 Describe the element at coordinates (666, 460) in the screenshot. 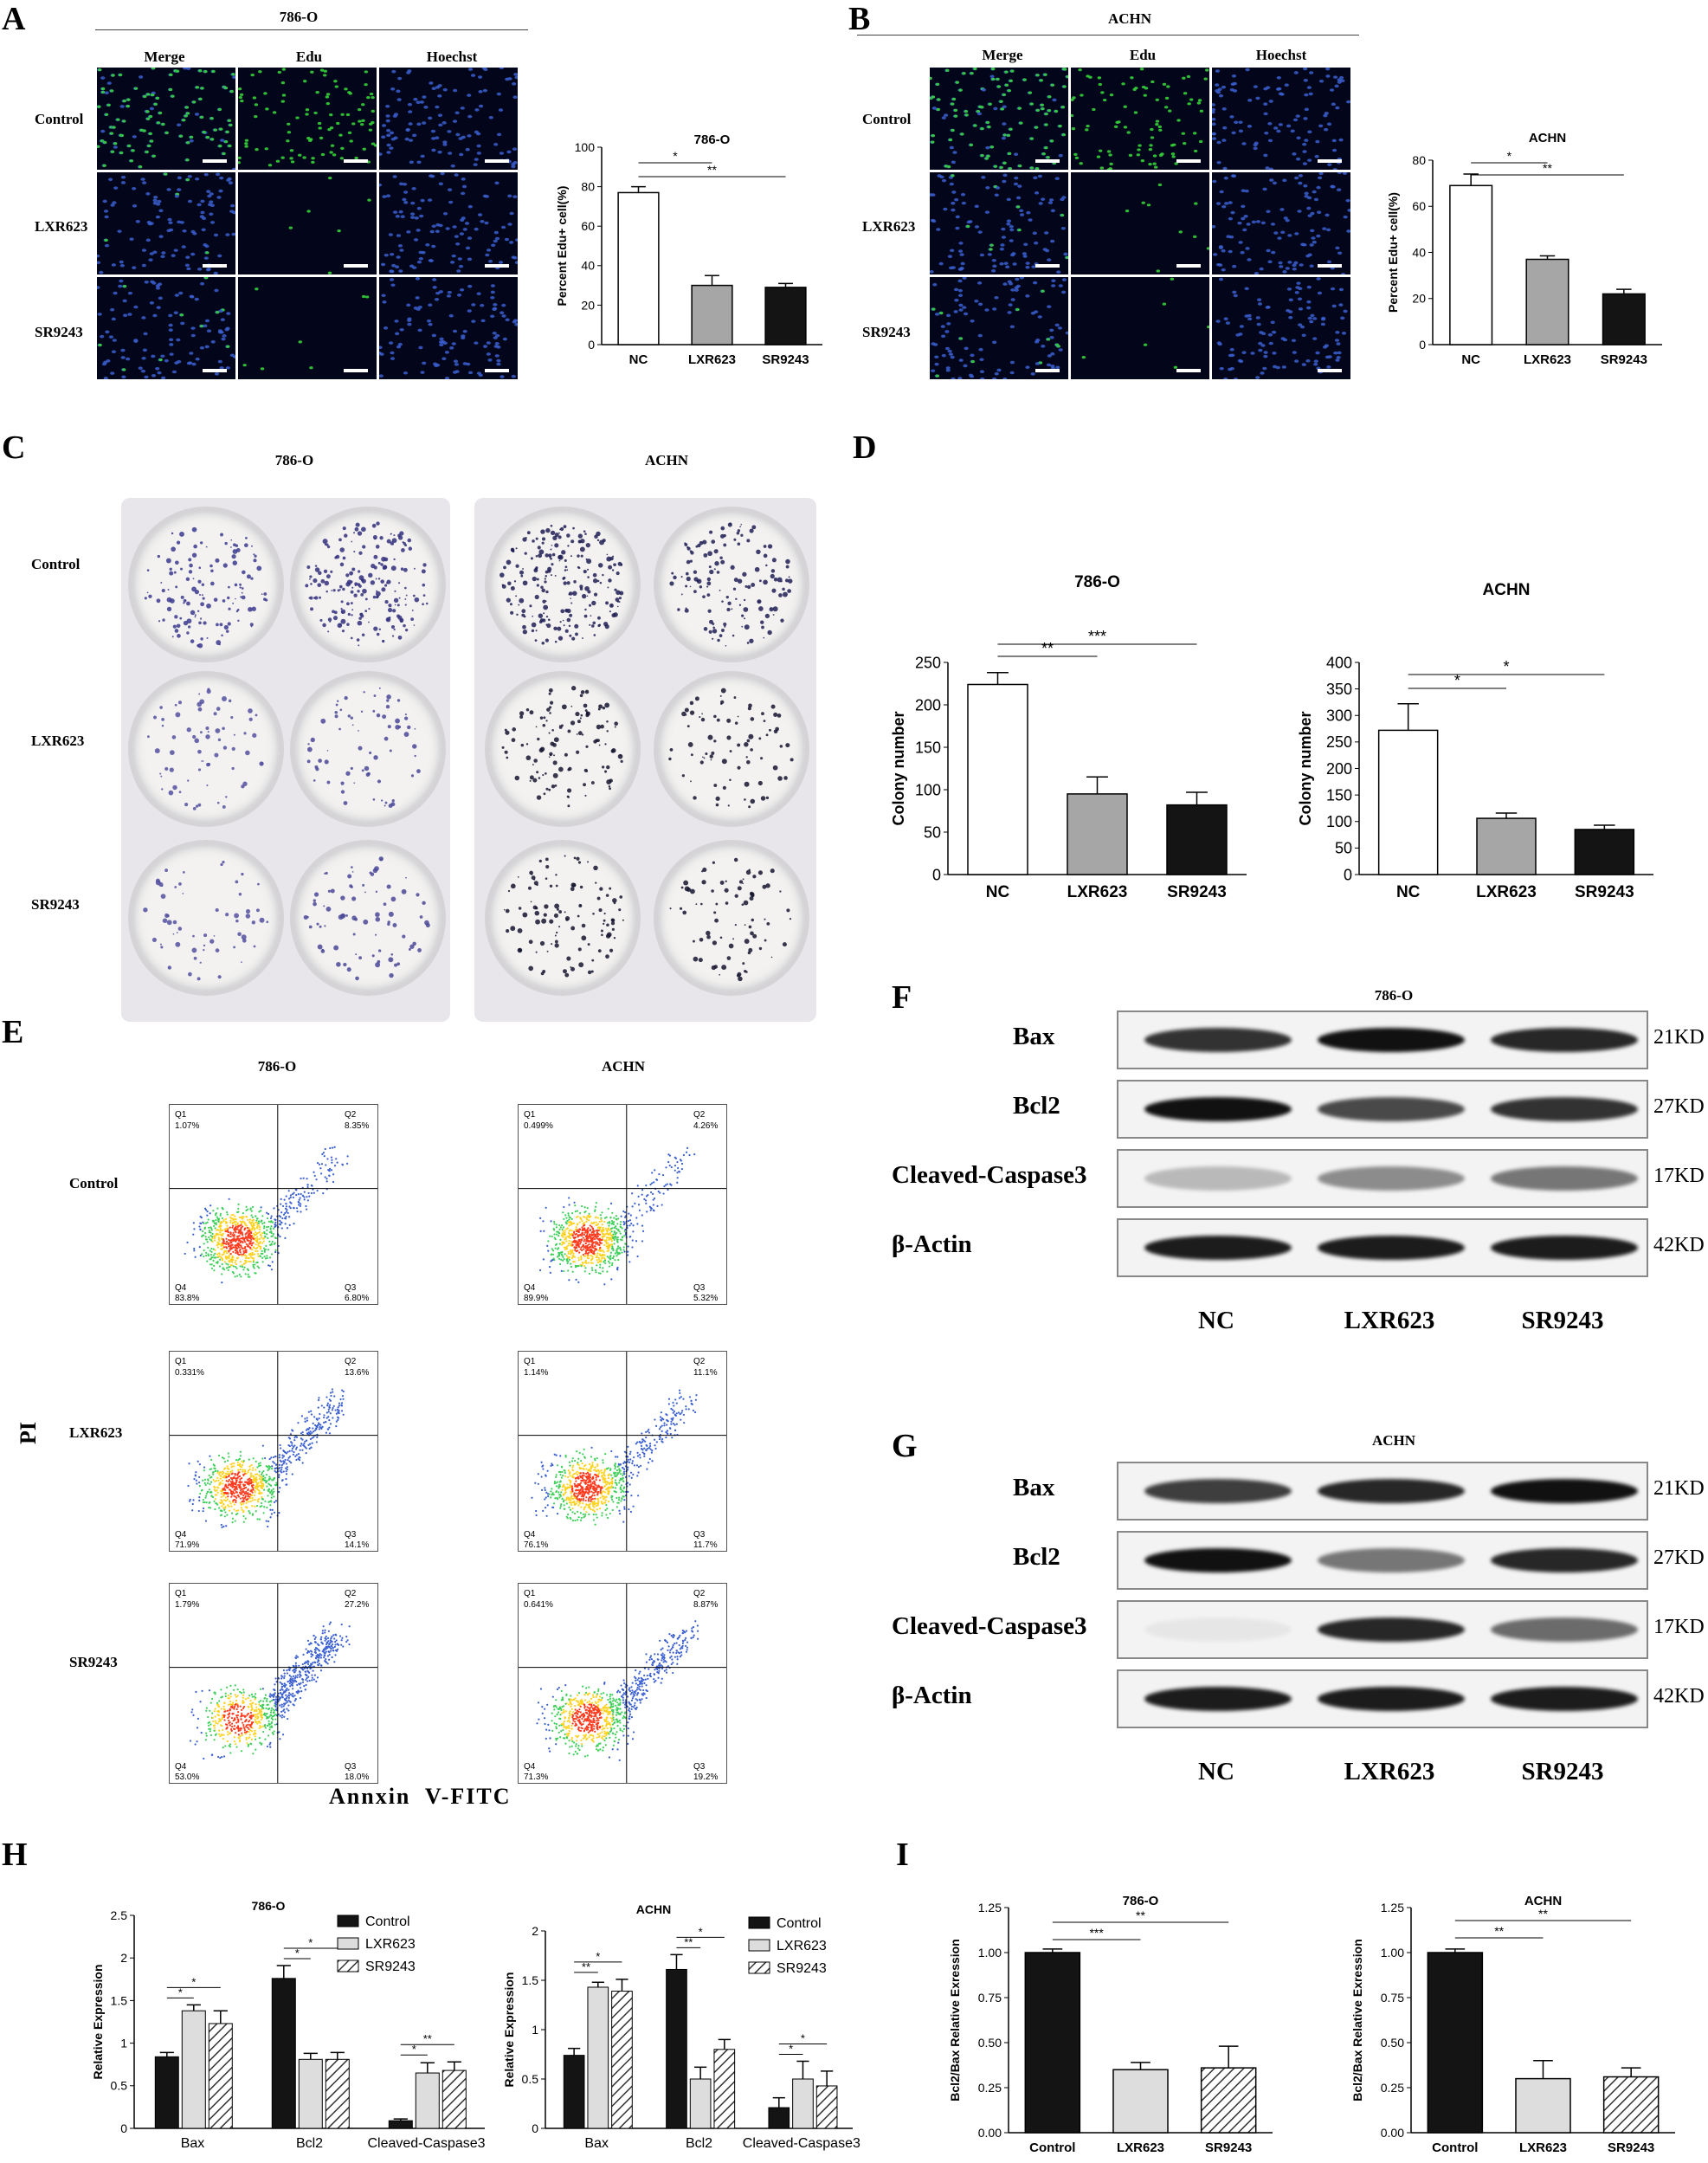

I see `colony-title-achn: ACHN` at that location.